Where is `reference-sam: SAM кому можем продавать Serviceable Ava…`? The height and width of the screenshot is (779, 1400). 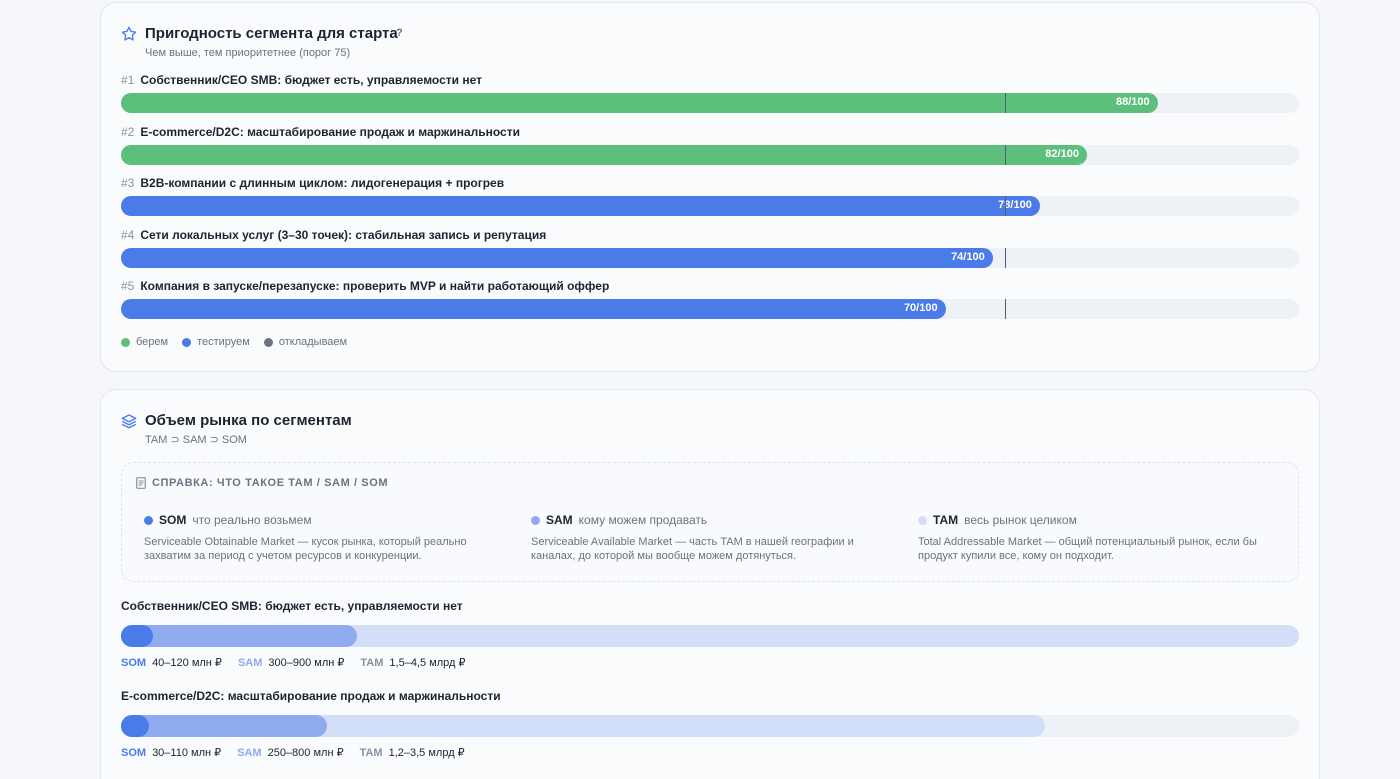 reference-sam: SAM кому можем продавать Serviceable Ava… is located at coordinates (711, 538).